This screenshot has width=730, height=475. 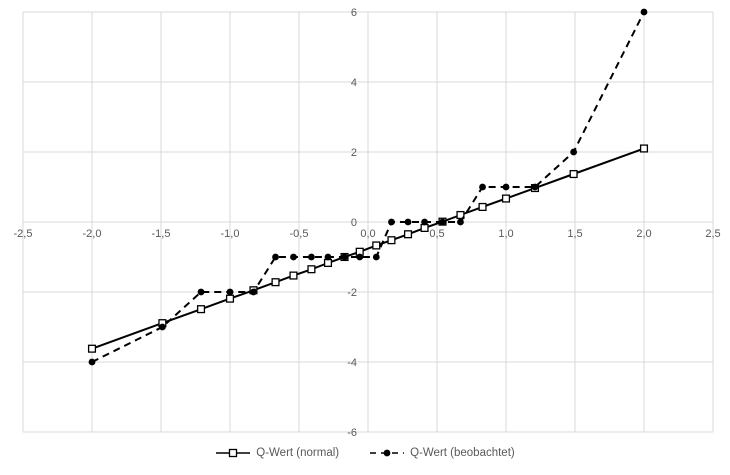 What do you see at coordinates (299, 234) in the screenshot?
I see `x-axis-tick-label: -0,5` at bounding box center [299, 234].